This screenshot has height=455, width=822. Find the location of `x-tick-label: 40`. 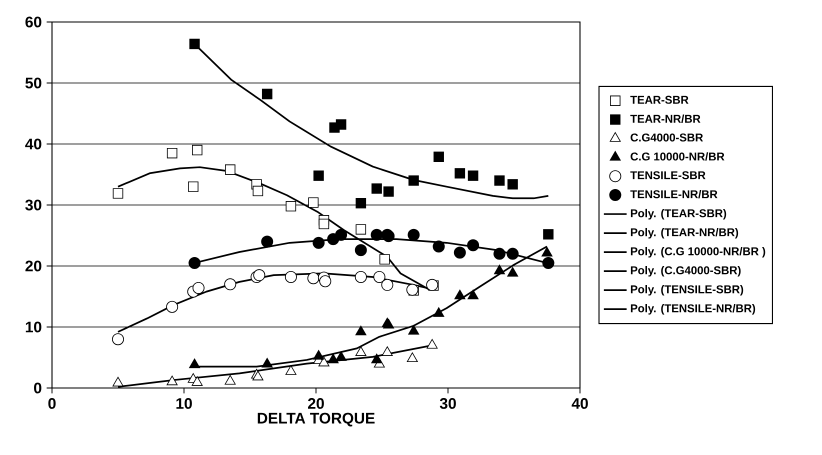

x-tick-label: 40 is located at coordinates (580, 403).